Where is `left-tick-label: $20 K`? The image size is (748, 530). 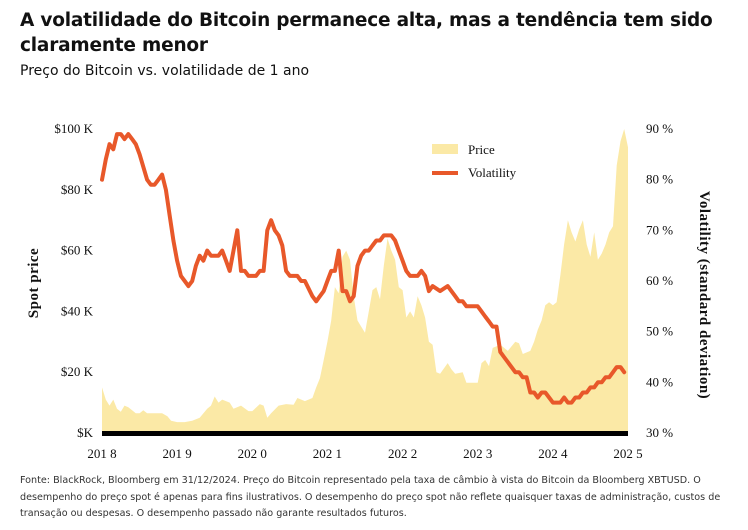
left-tick-label: $20 K is located at coordinates (77, 371).